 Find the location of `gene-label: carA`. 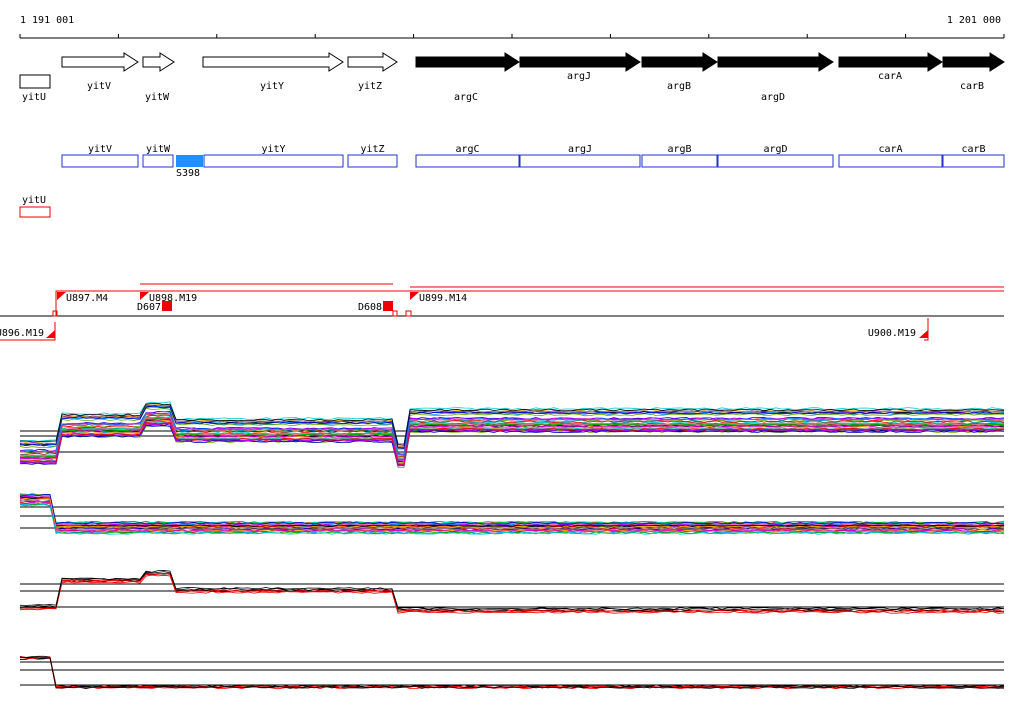

gene-label: carA is located at coordinates (890, 76).